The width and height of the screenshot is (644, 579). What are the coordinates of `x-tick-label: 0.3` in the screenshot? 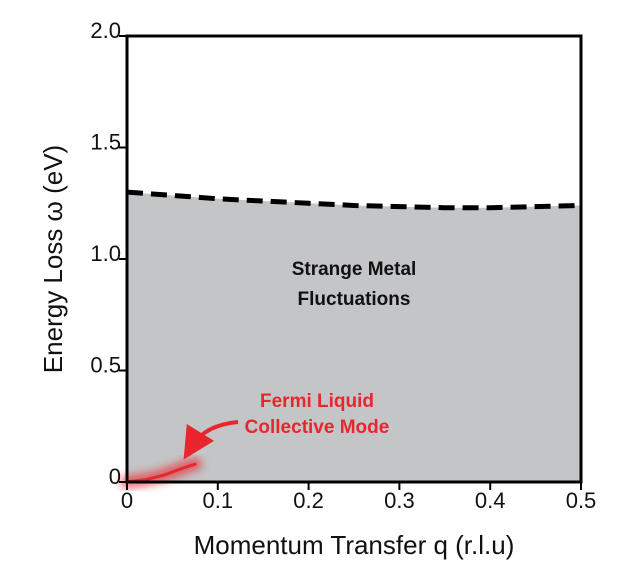 It's located at (399, 500).